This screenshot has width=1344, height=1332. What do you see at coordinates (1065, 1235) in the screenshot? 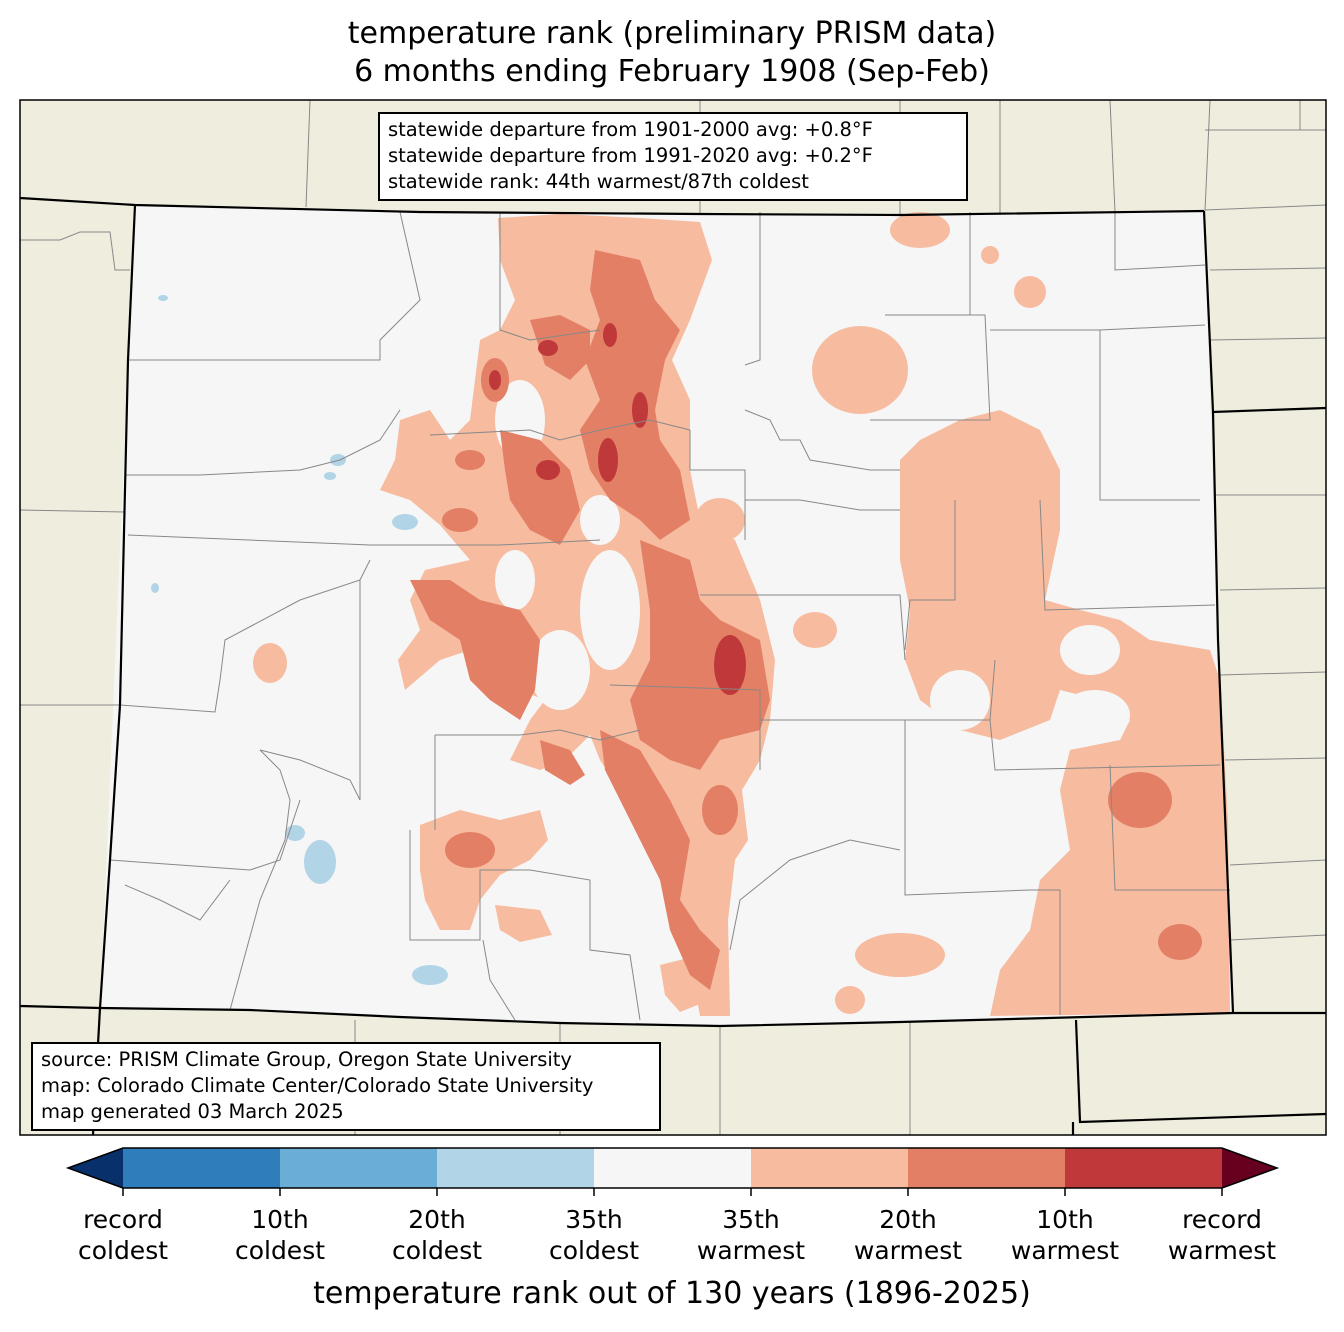
I see `colorbar-tick-label: 10th warmest` at bounding box center [1065, 1235].